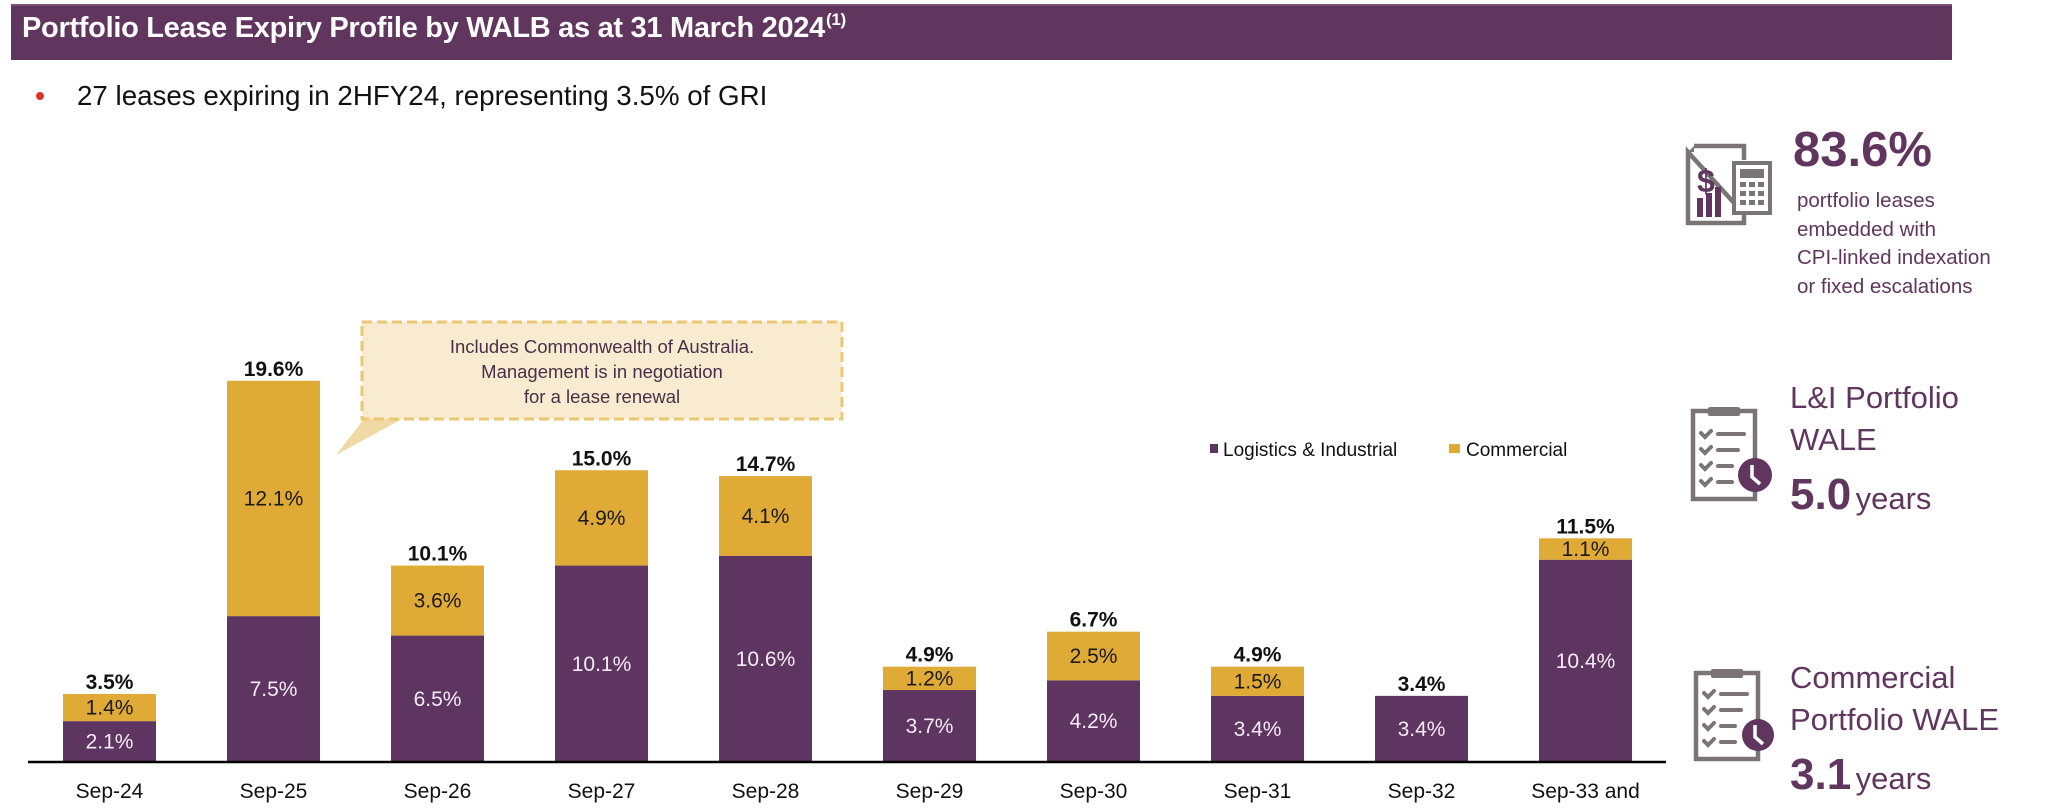 This screenshot has height=811, width=2048. Describe the element at coordinates (1585, 791) in the screenshot. I see `category-label: Sep-33 and` at that location.